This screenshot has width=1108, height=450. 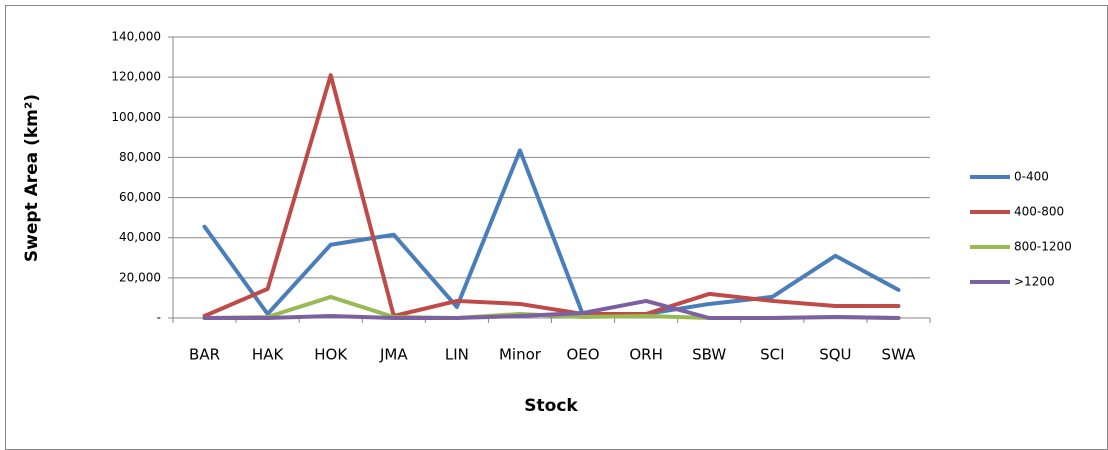 I want to click on y-tick-label: 60,000, so click(x=140, y=197).